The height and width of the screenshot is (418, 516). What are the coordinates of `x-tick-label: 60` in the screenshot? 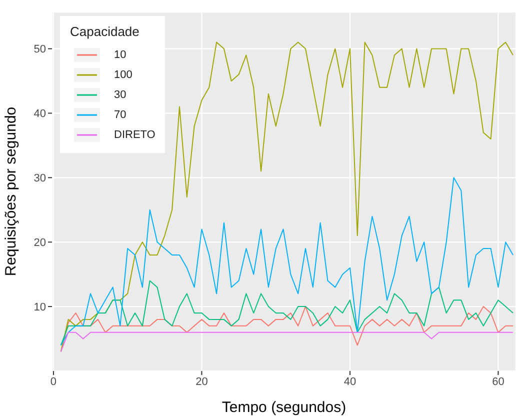 It's located at (498, 382).